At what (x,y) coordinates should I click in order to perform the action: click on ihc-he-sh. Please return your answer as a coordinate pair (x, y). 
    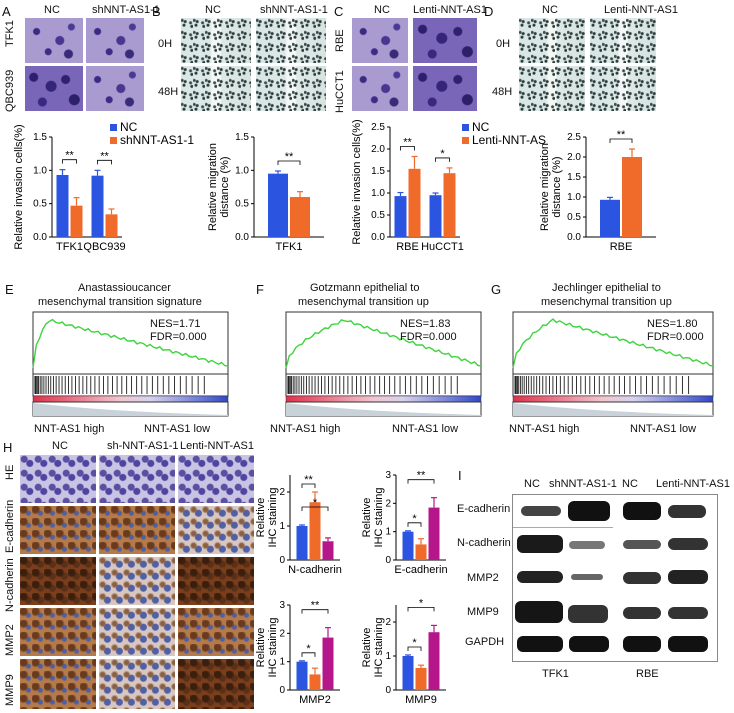
    Looking at the image, I should click on (137, 479).